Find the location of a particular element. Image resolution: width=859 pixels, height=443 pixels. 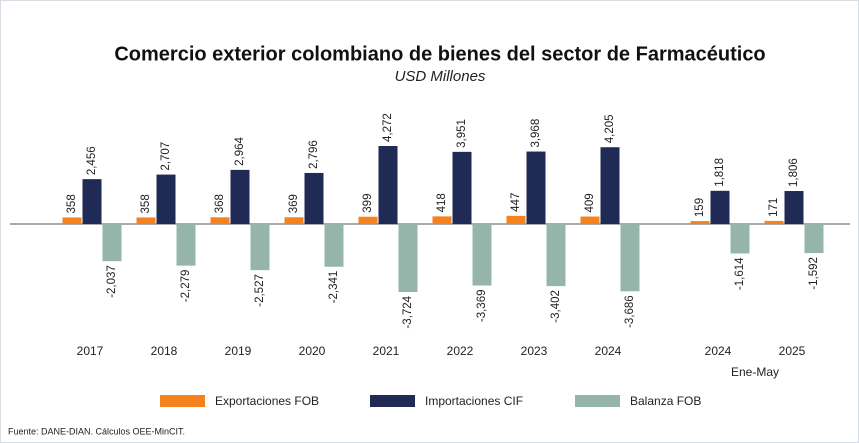

x-tick-label: 2022 is located at coordinates (460, 351).